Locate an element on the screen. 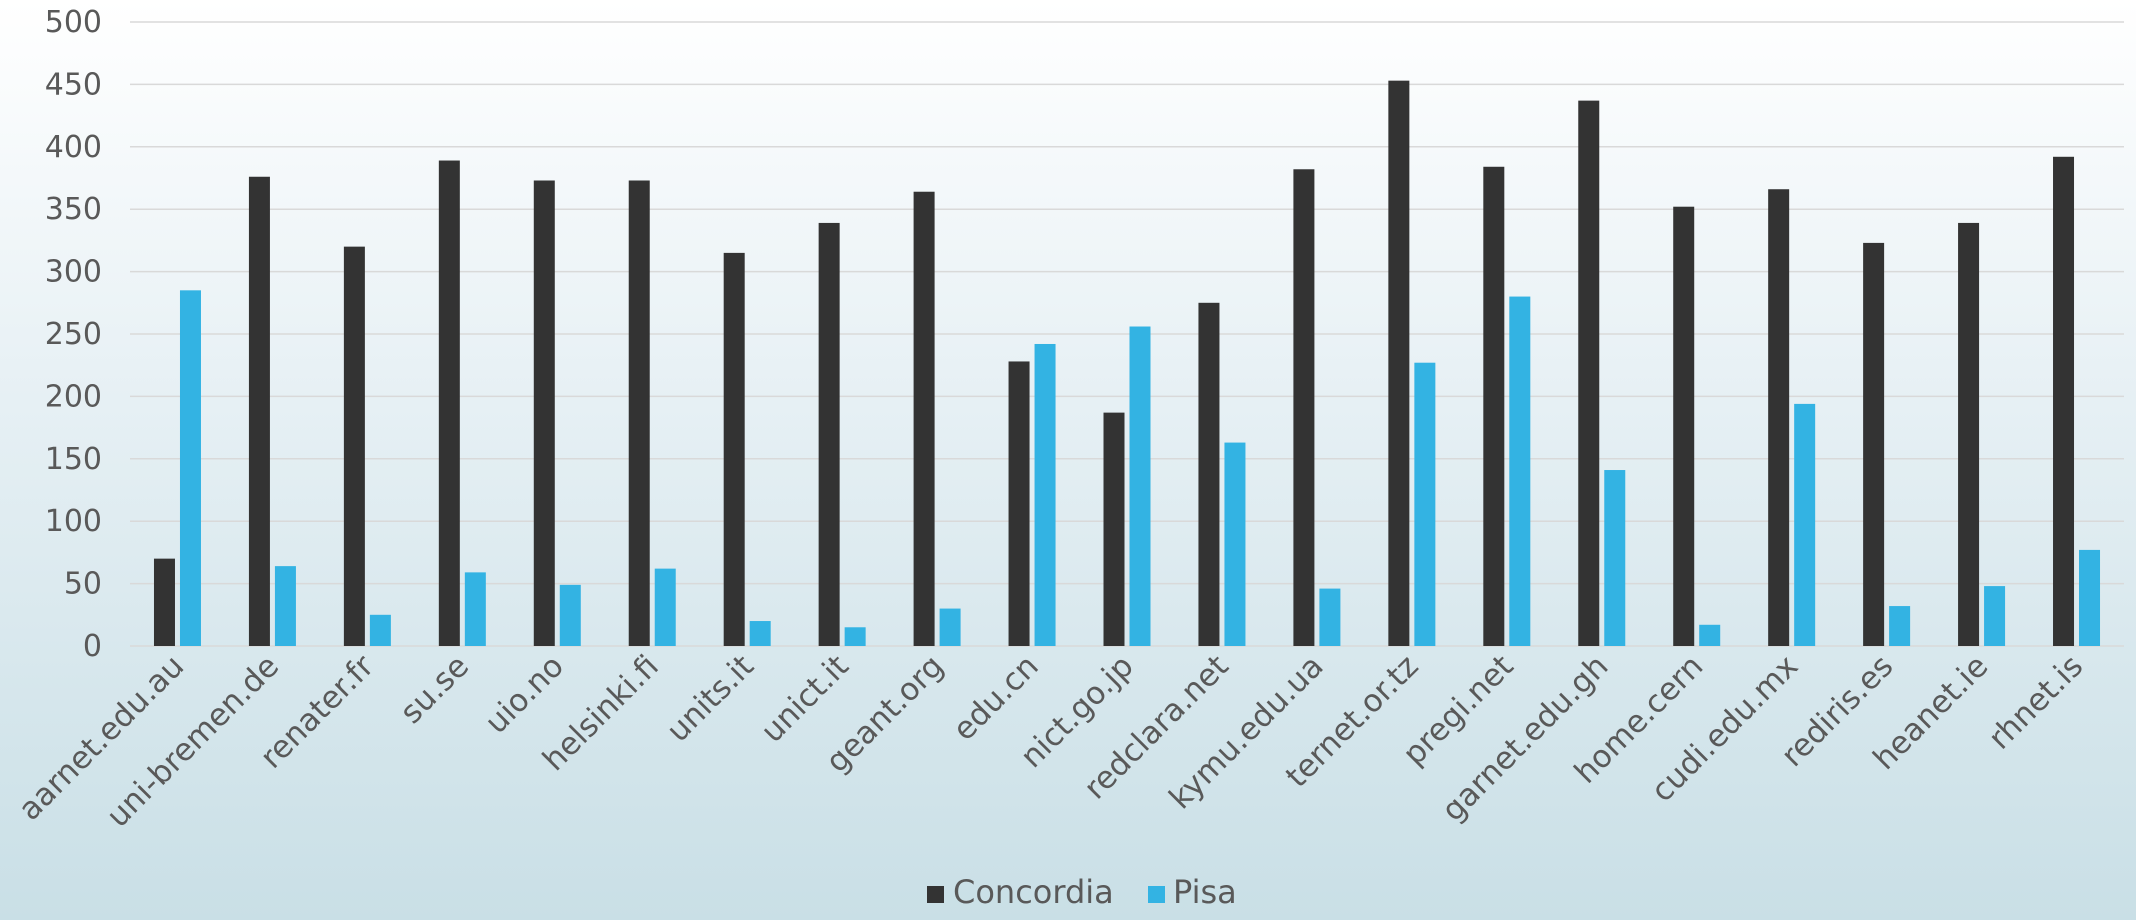 Image resolution: width=2136 pixels, height=920 pixels. bar-concordia-nict.go.jp is located at coordinates (1114, 529).